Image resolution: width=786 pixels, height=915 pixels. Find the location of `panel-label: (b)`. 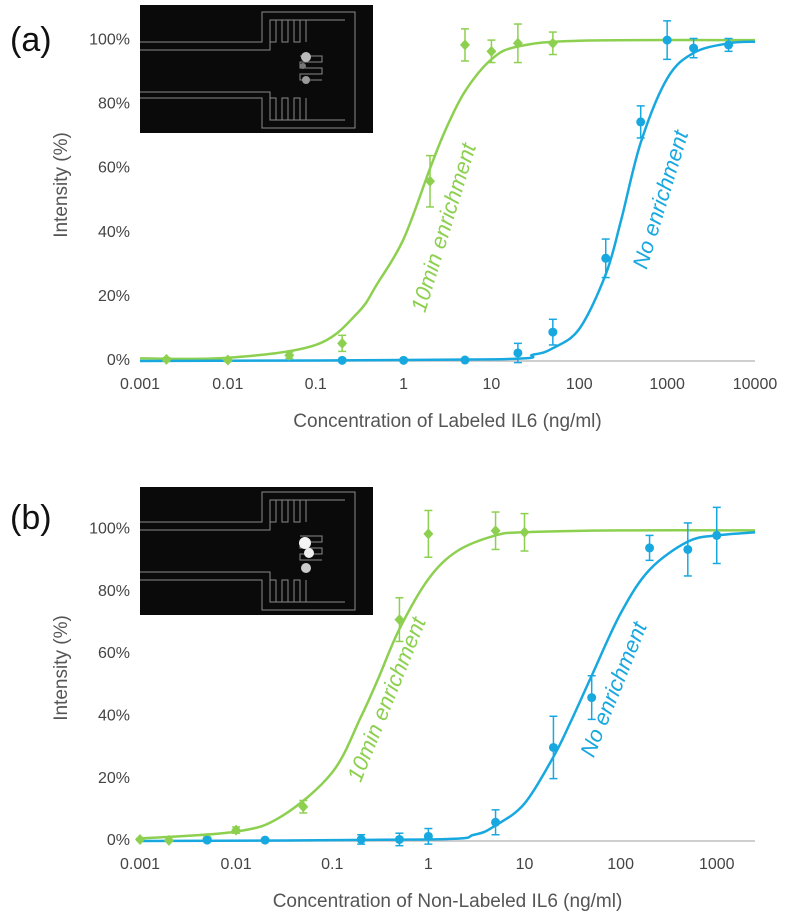

panel-label: (b) is located at coordinates (31, 518).